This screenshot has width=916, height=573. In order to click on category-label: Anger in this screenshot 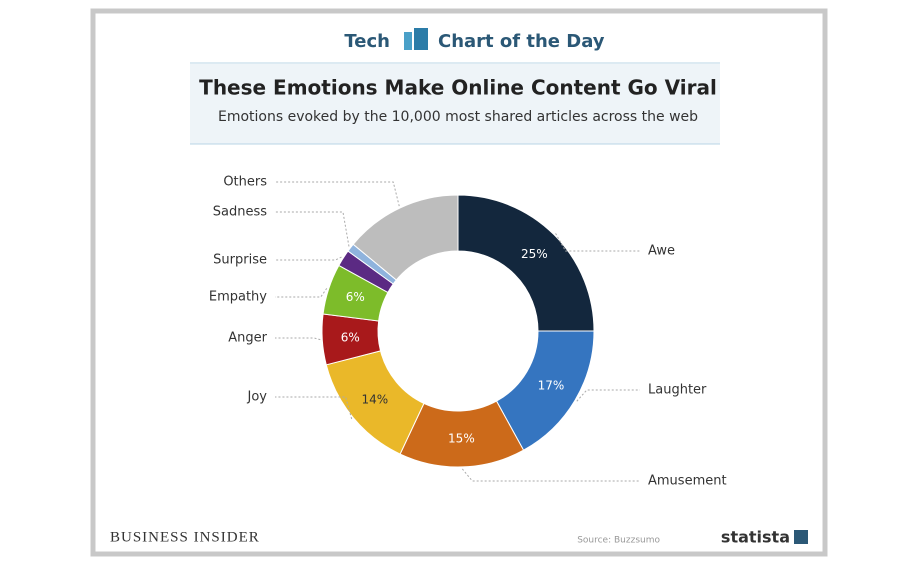, I will do `click(247, 338)`.